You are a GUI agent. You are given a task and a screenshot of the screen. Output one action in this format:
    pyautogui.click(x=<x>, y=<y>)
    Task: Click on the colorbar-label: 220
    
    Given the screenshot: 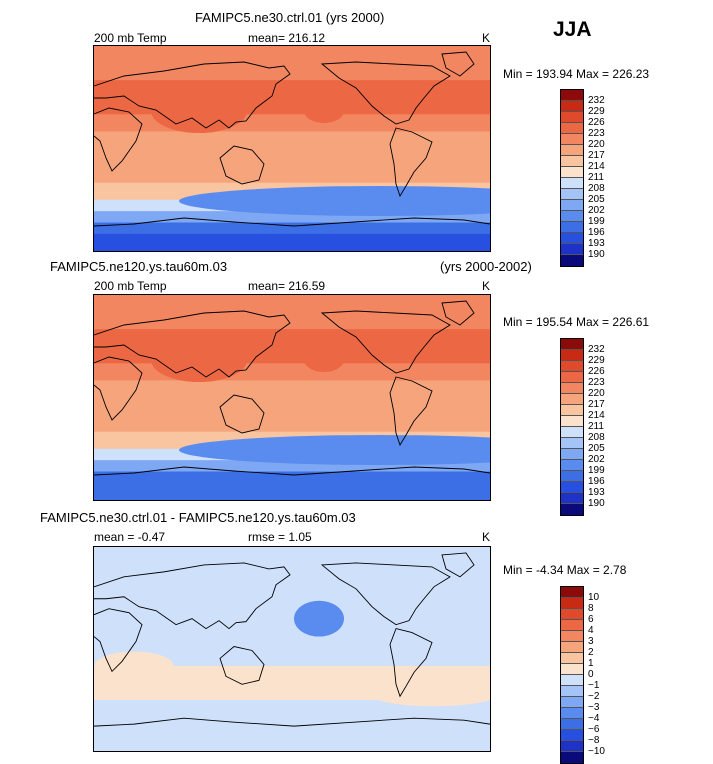 What is the action you would take?
    pyautogui.click(x=596, y=144)
    